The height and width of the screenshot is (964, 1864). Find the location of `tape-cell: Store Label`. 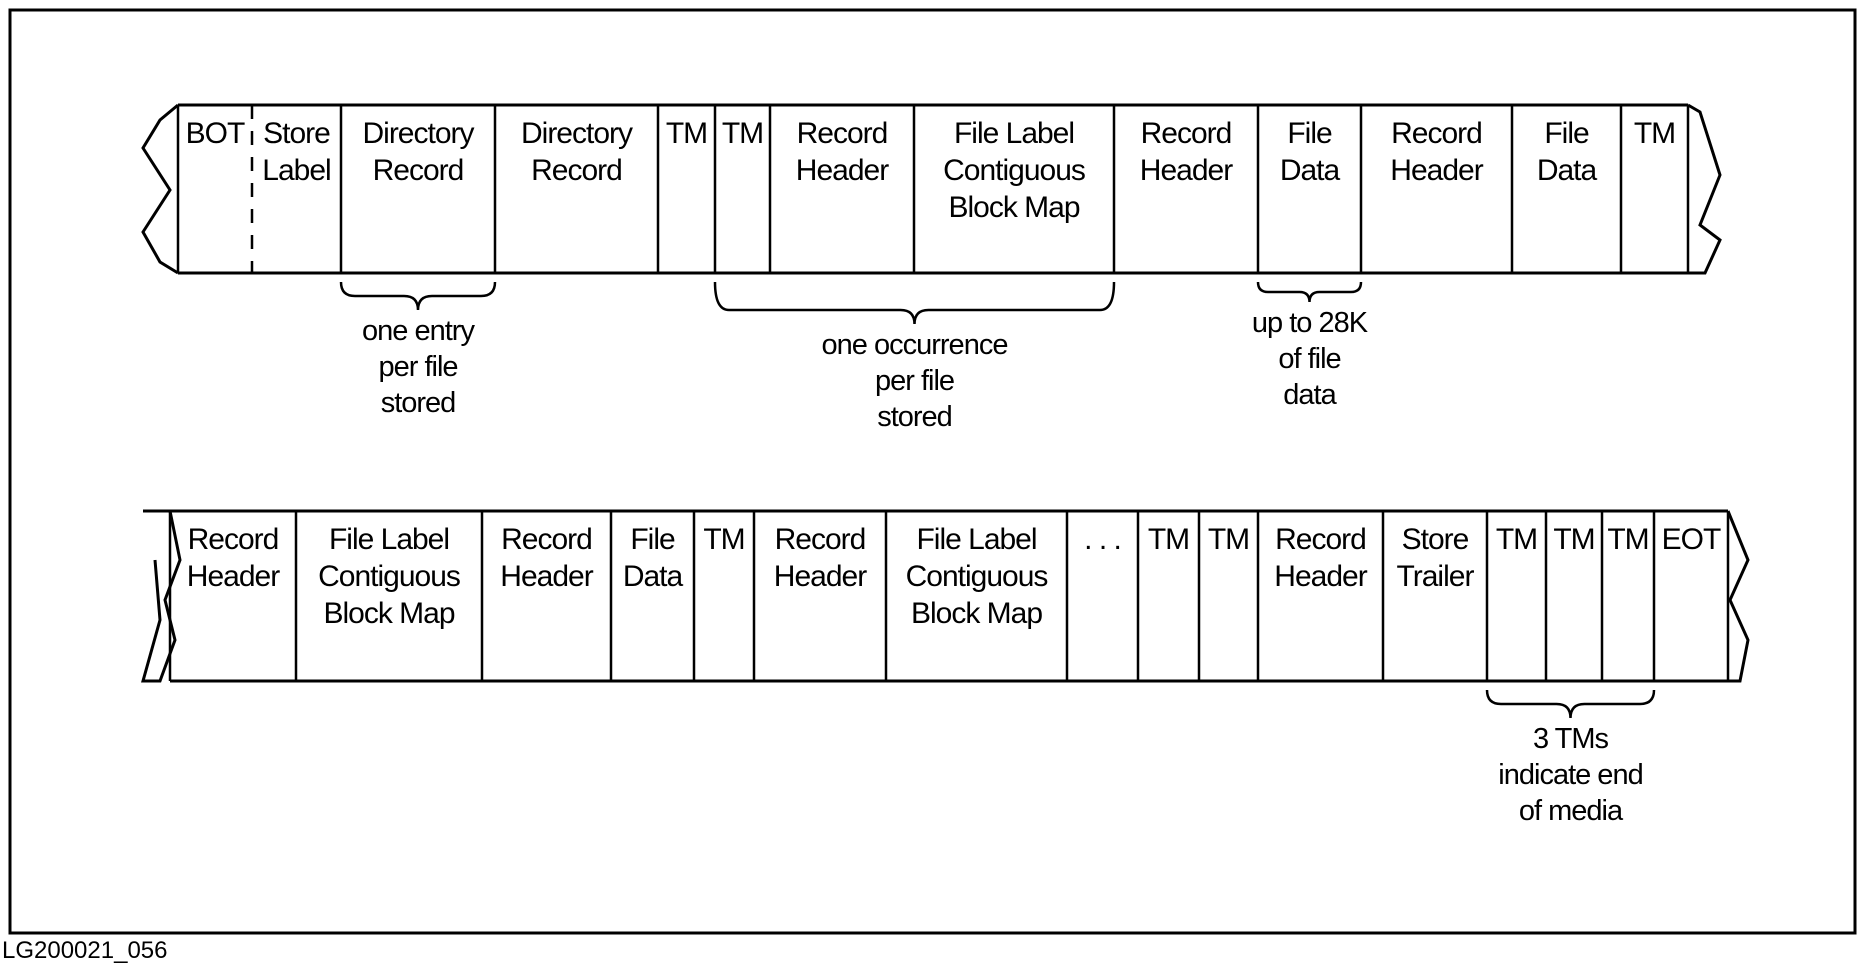

tape-cell: Store Label is located at coordinates (296, 152).